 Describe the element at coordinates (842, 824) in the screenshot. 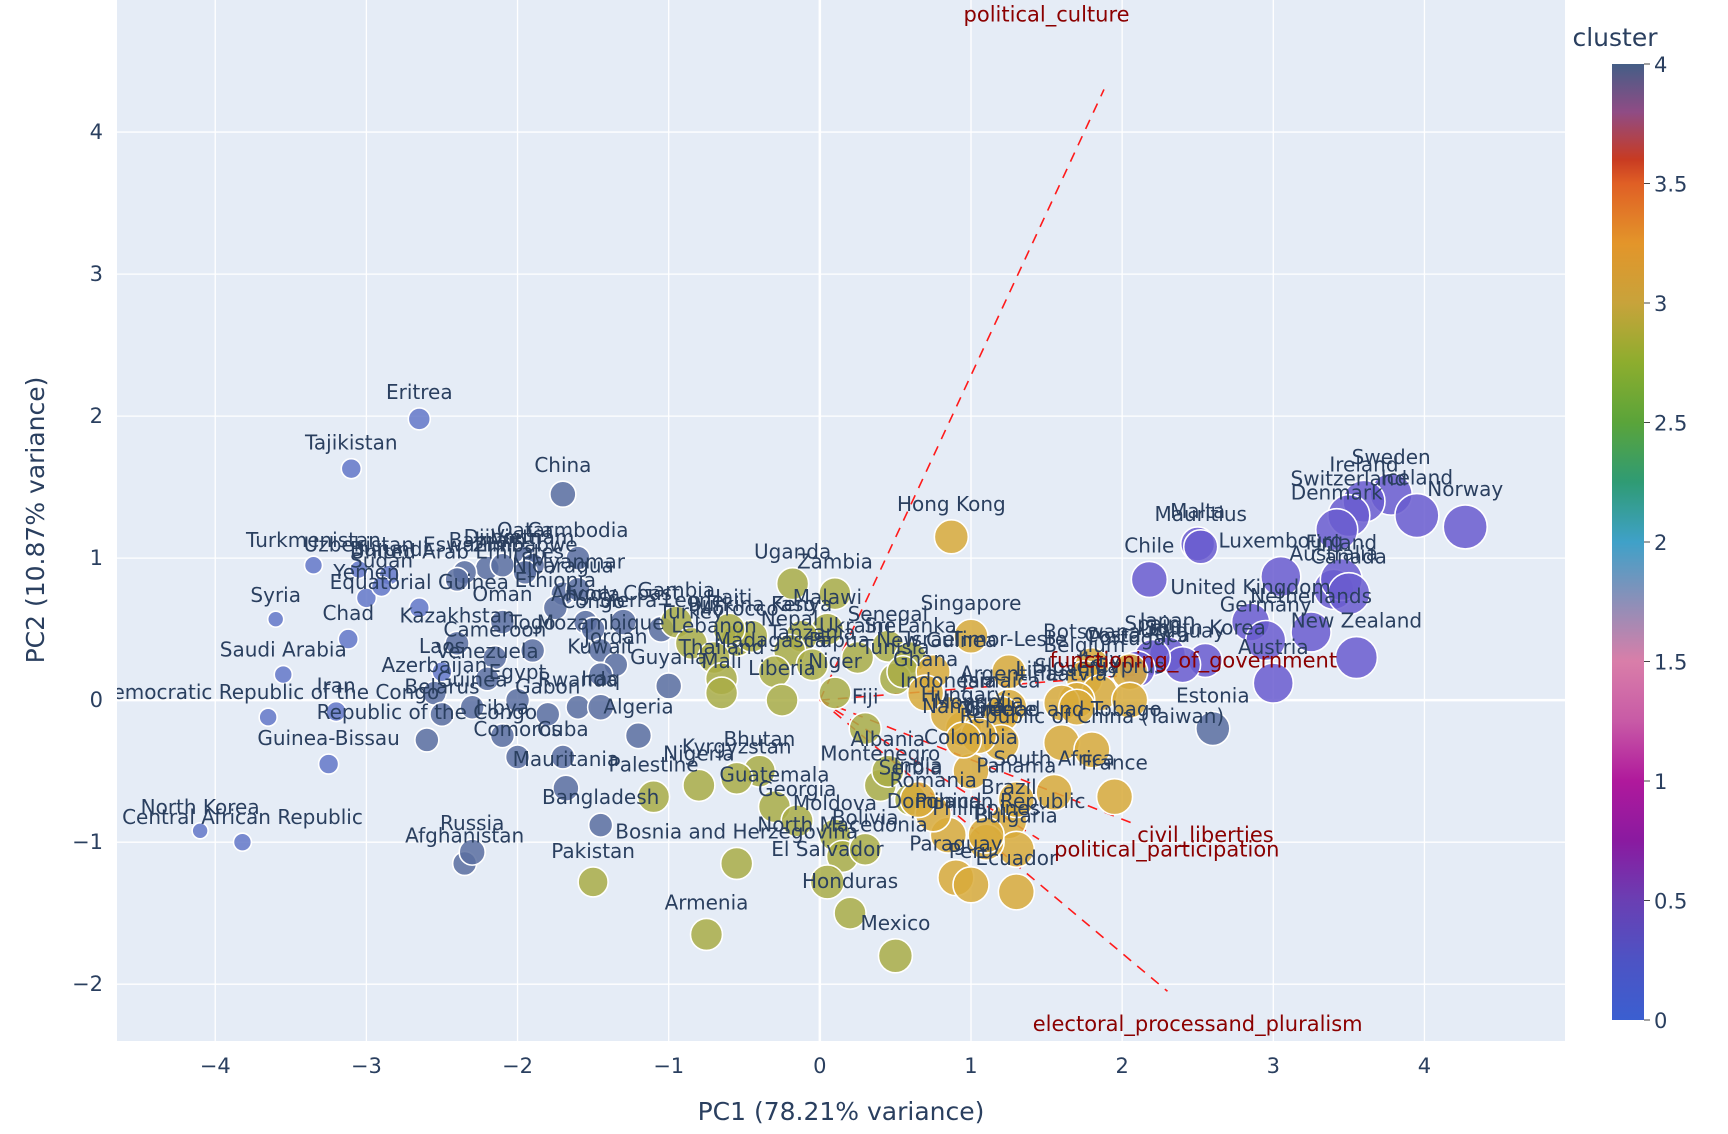

I see `point-label: North Macedonia` at that location.